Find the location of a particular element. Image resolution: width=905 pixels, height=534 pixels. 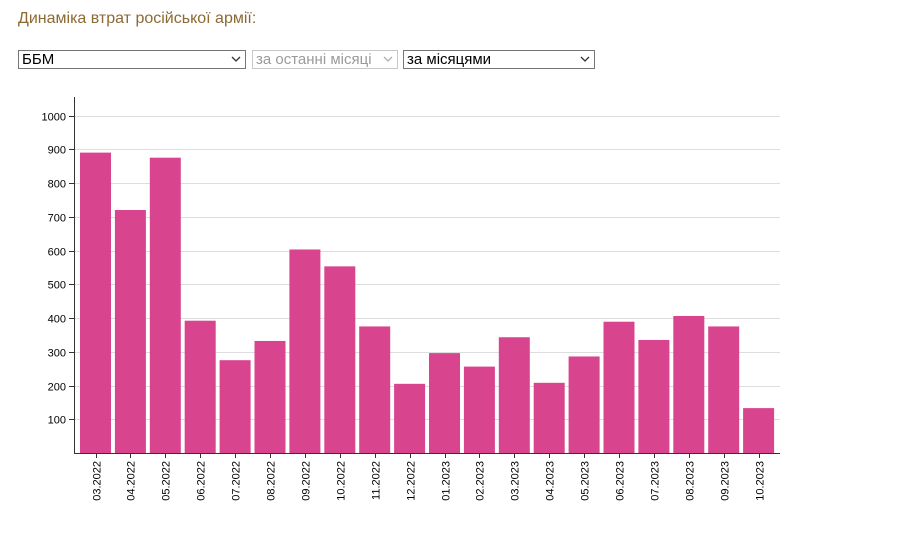

x-tick-label: 09.2023 is located at coordinates (726, 481).